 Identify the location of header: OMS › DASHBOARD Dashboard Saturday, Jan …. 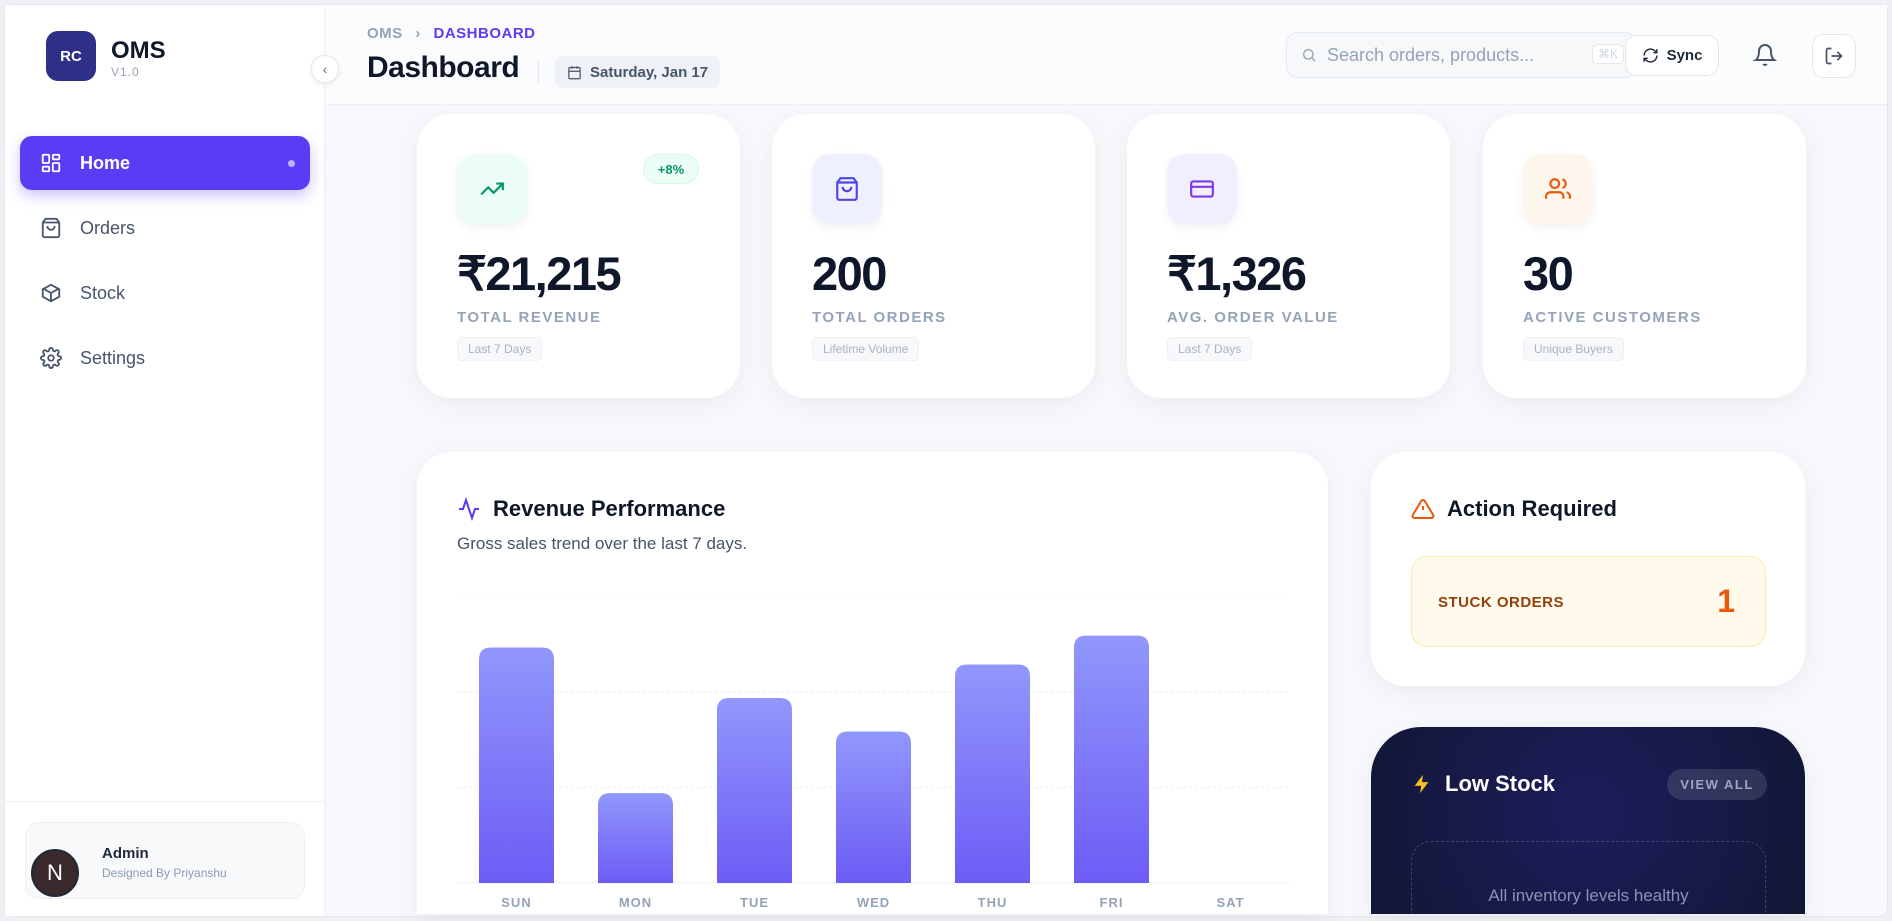
(1106, 55).